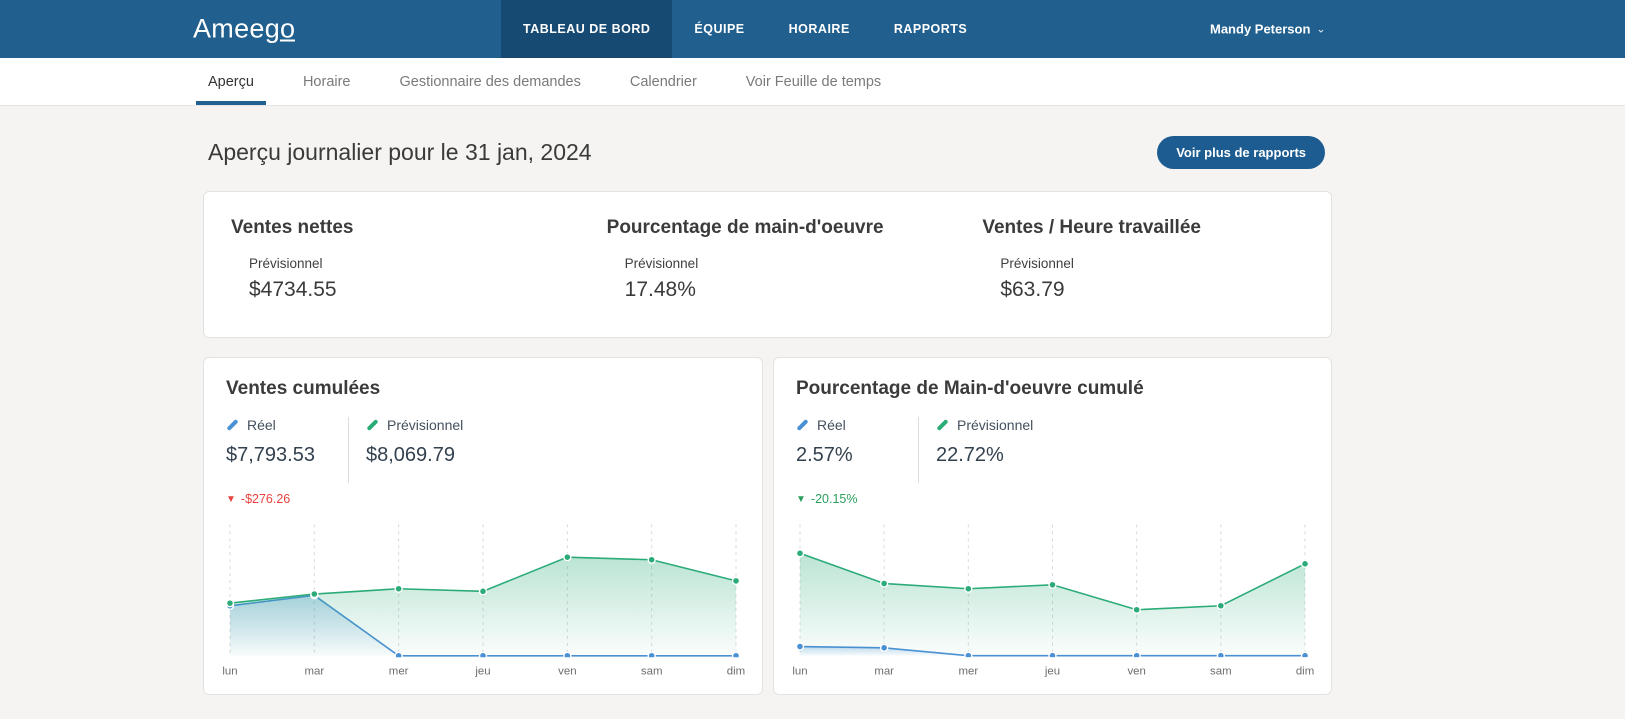 The width and height of the screenshot is (1625, 719). Describe the element at coordinates (663, 81) in the screenshot. I see `subnav-calendrier: Calendrier` at that location.